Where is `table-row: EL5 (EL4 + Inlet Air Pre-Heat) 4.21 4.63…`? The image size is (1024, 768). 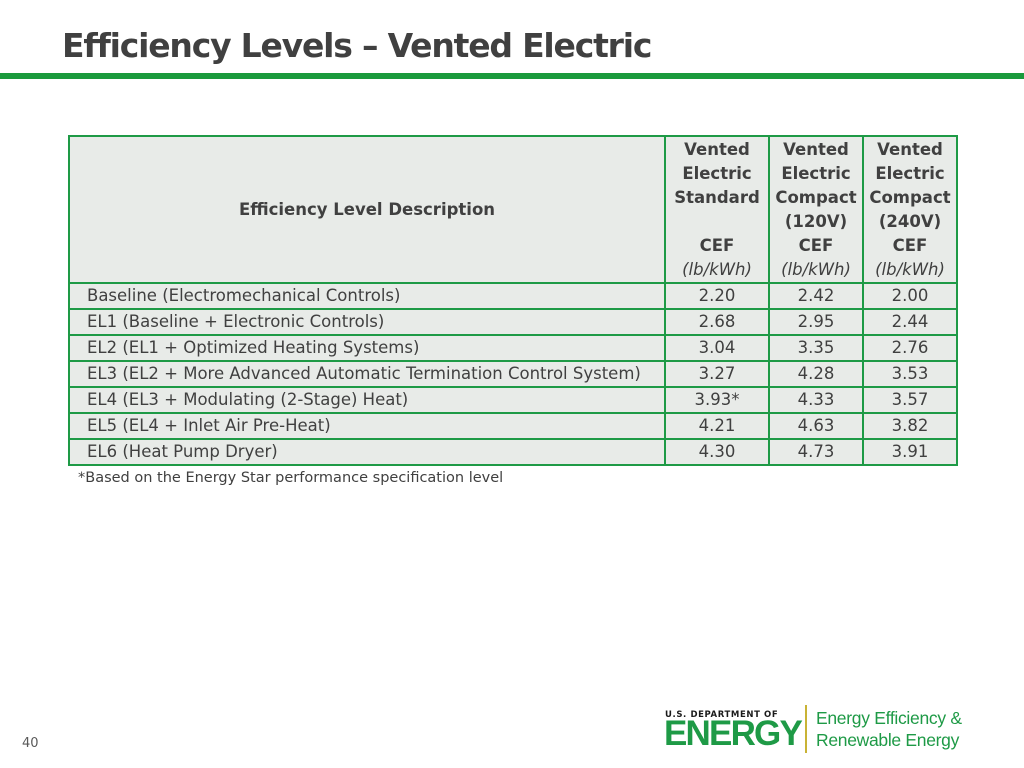
table-row: EL5 (EL4 + Inlet Air Pre-Heat) 4.21 4.63… is located at coordinates (513, 426).